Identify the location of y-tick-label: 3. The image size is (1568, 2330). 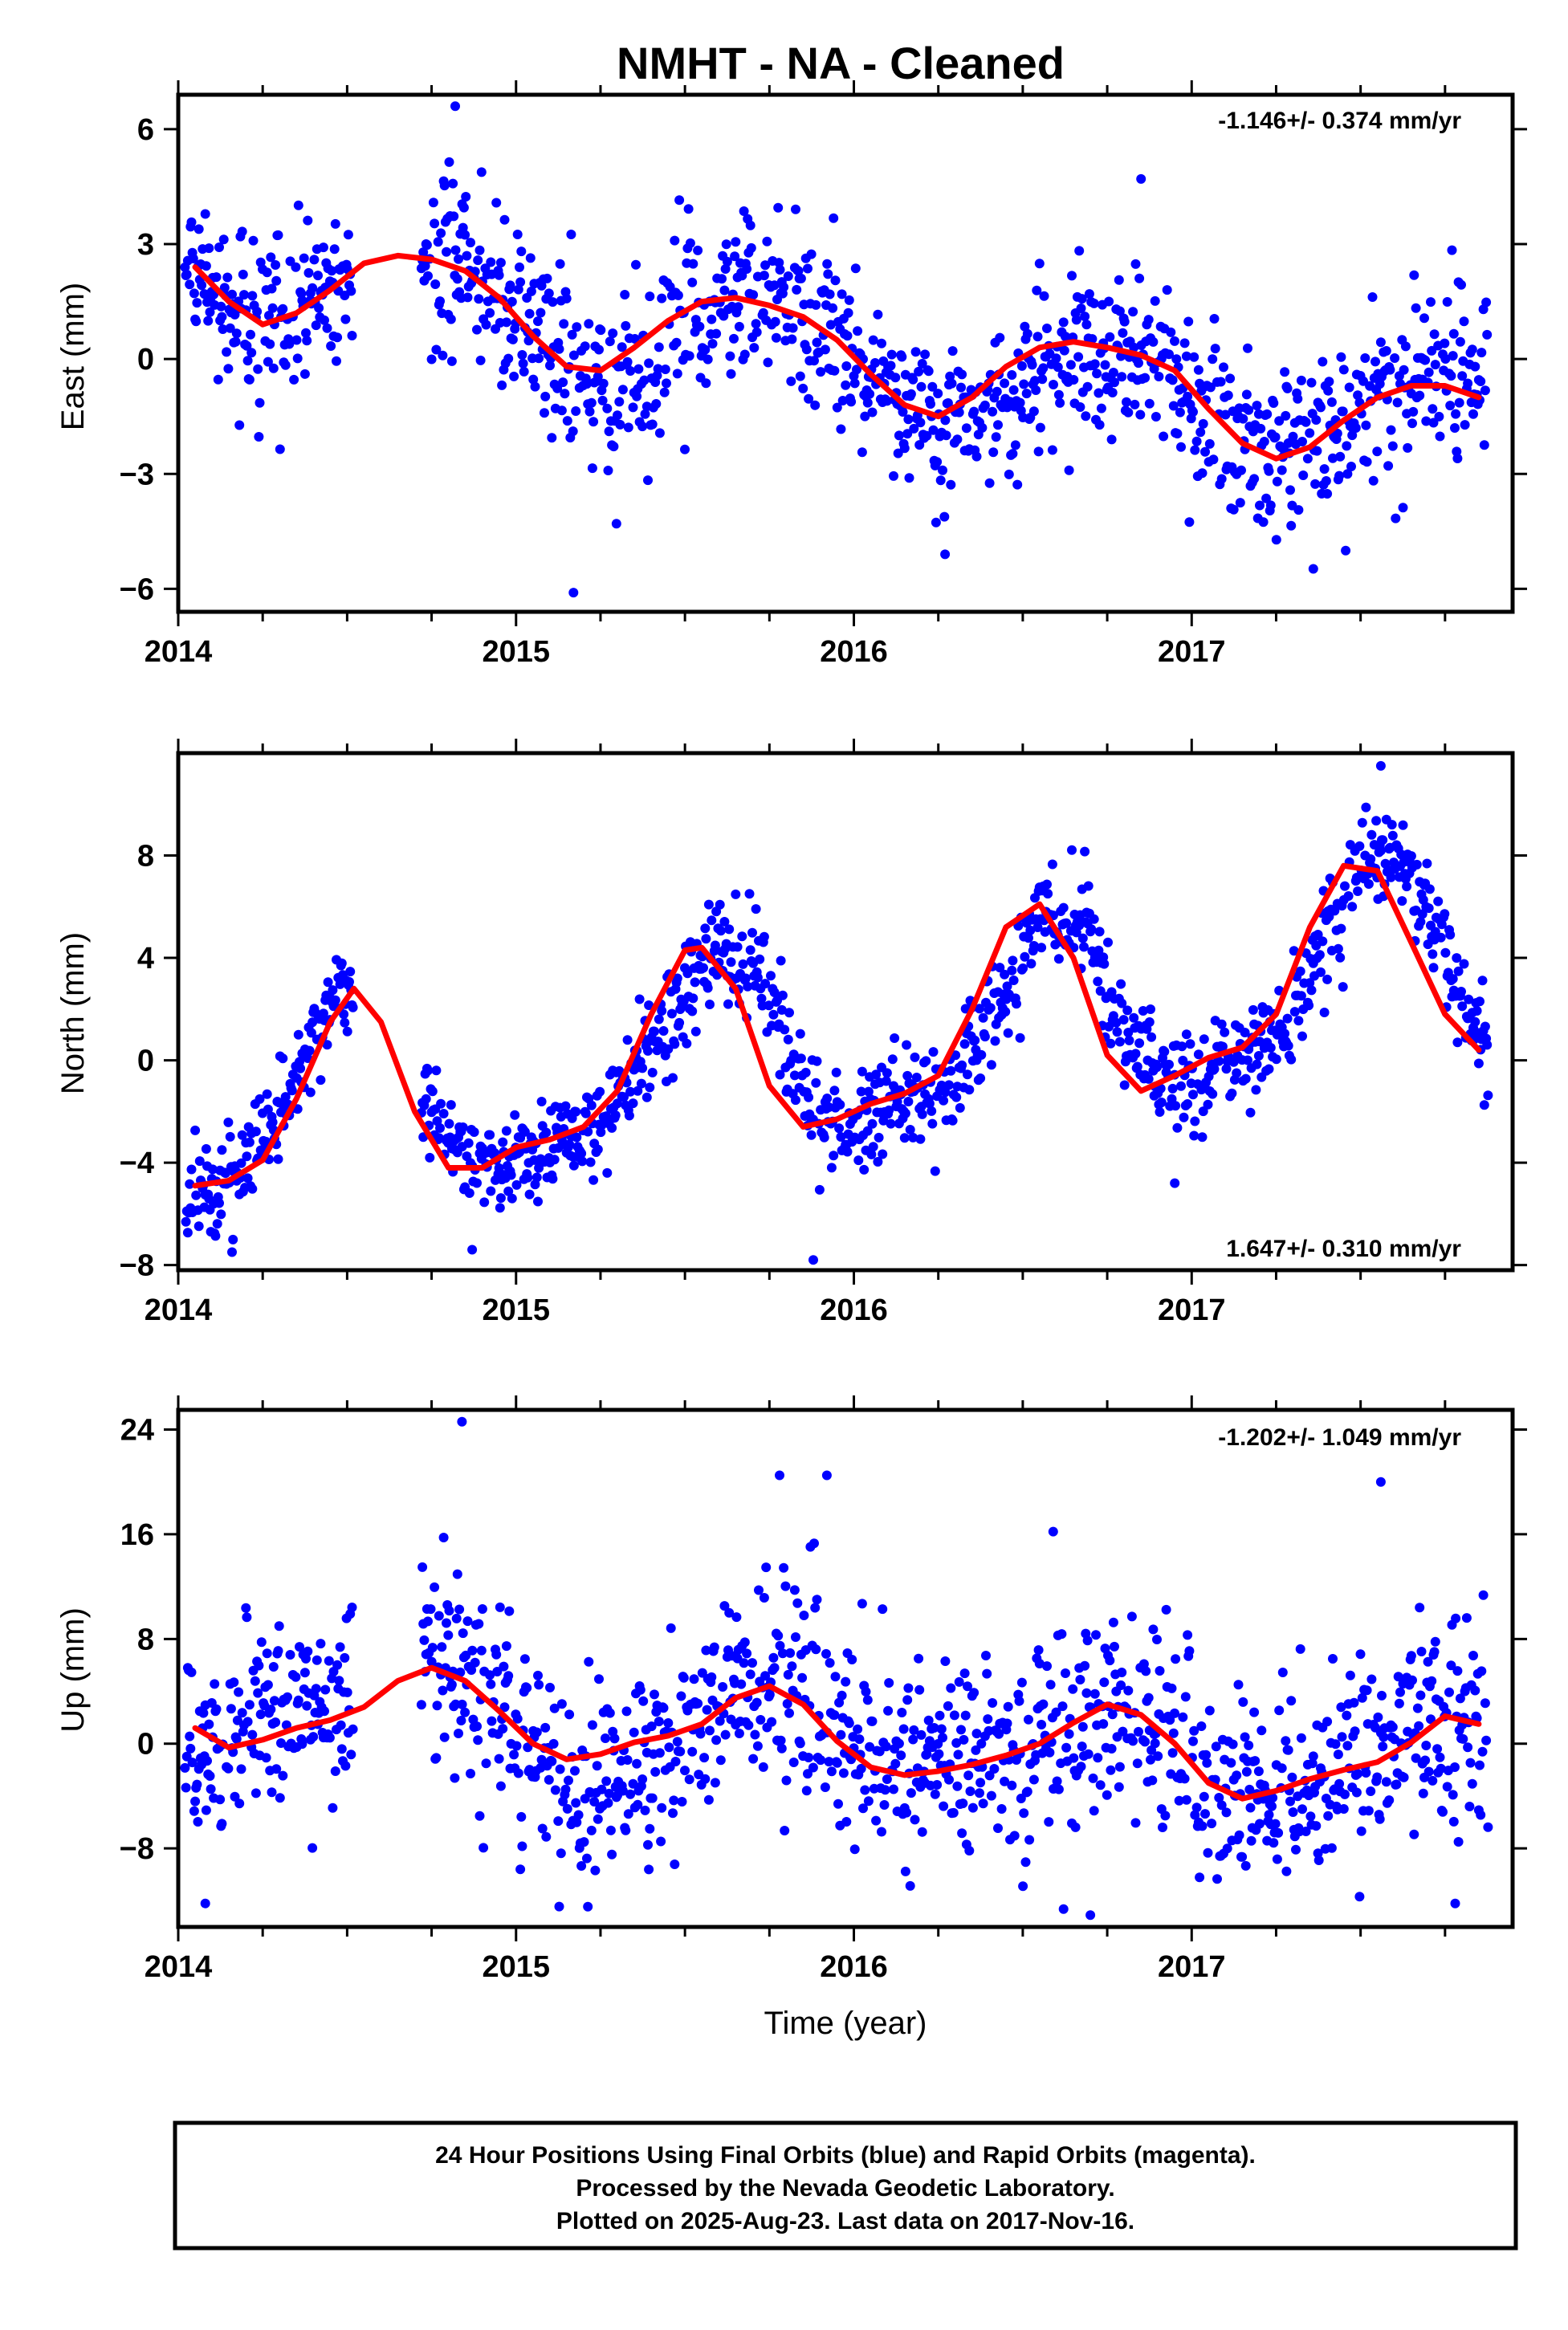
(145, 245).